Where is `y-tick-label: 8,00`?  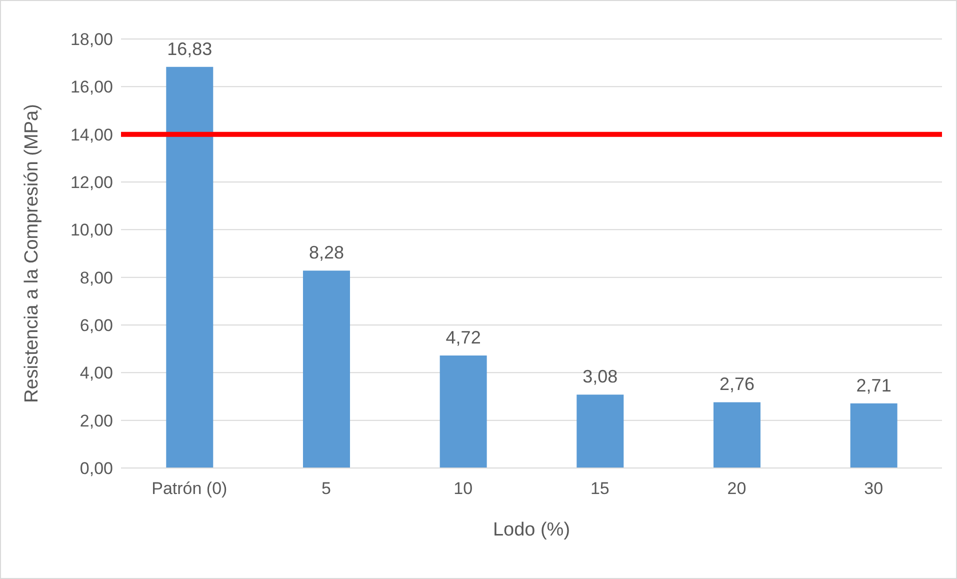
y-tick-label: 8,00 is located at coordinates (96, 278).